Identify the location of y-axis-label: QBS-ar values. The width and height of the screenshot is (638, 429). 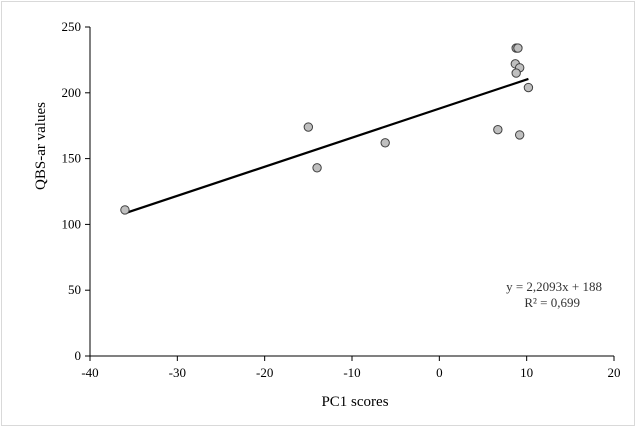
(41, 146).